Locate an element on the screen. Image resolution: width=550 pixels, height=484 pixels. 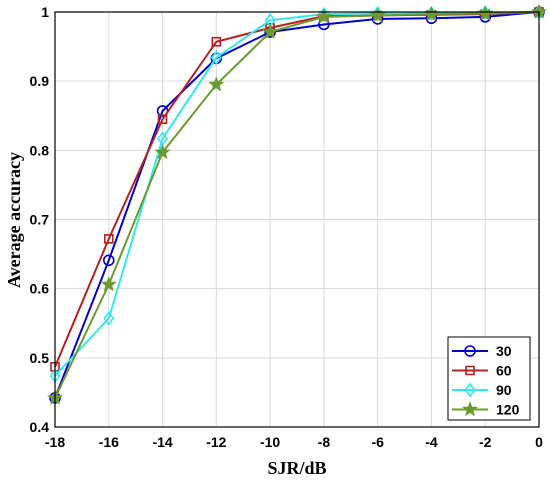
y-tick-label: 0.5 is located at coordinates (40, 358).